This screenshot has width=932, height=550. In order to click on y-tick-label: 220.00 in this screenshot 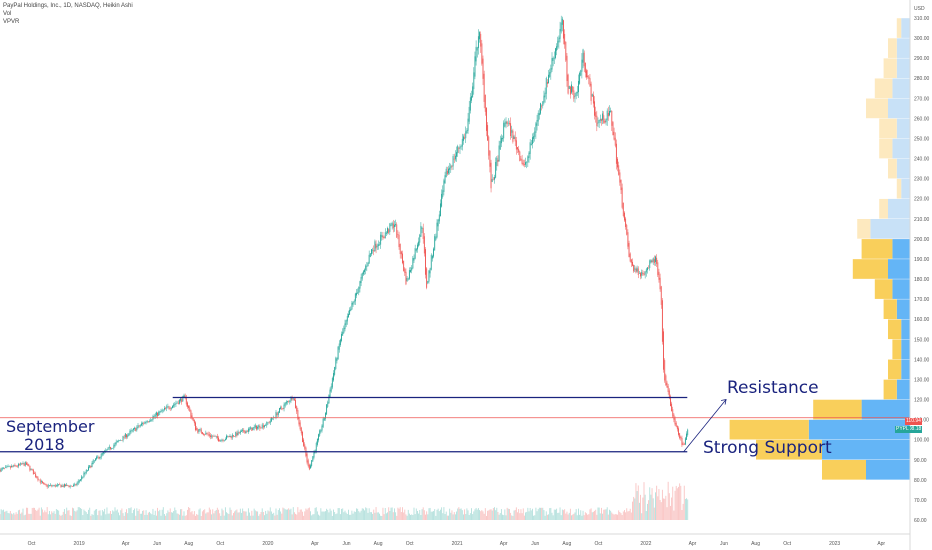, I will do `click(922, 200)`.